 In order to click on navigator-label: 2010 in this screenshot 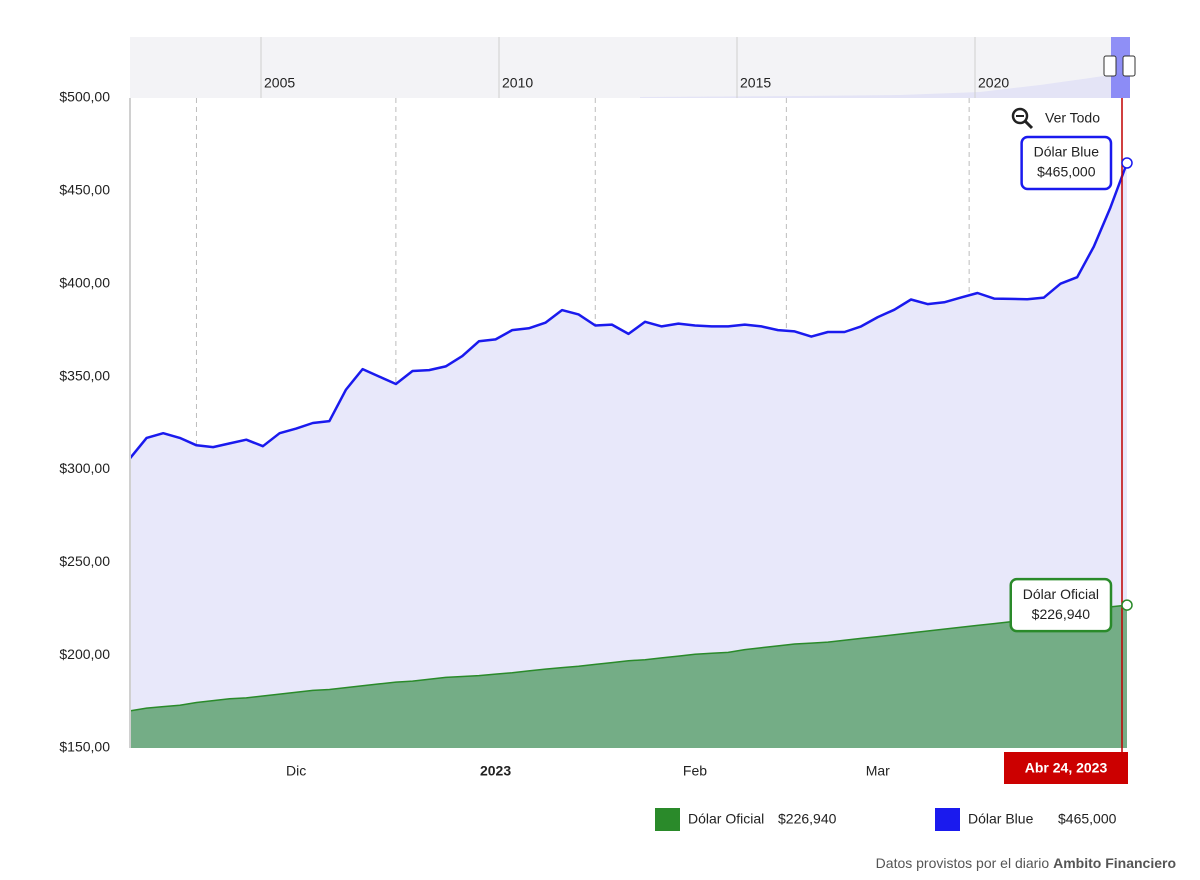, I will do `click(517, 83)`.